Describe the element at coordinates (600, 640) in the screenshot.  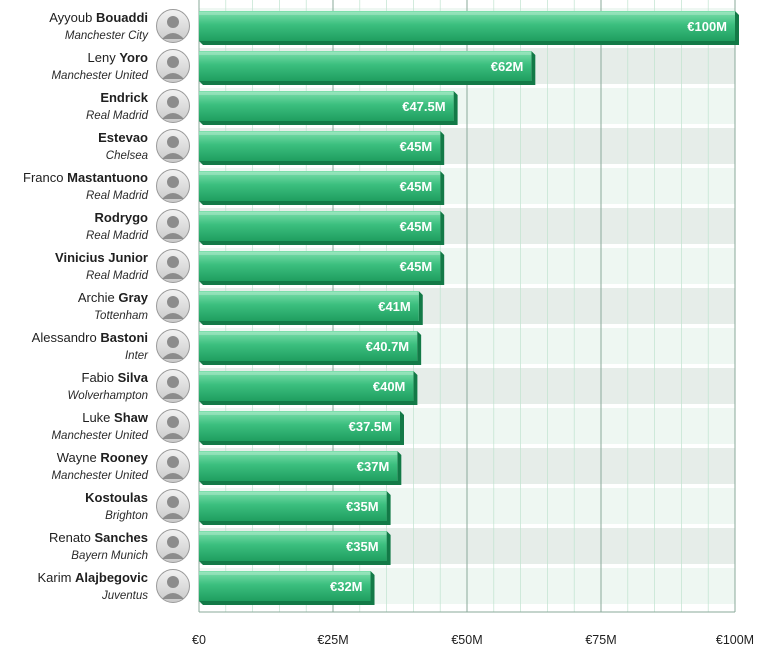
I see `x-tick-label: €75M` at that location.